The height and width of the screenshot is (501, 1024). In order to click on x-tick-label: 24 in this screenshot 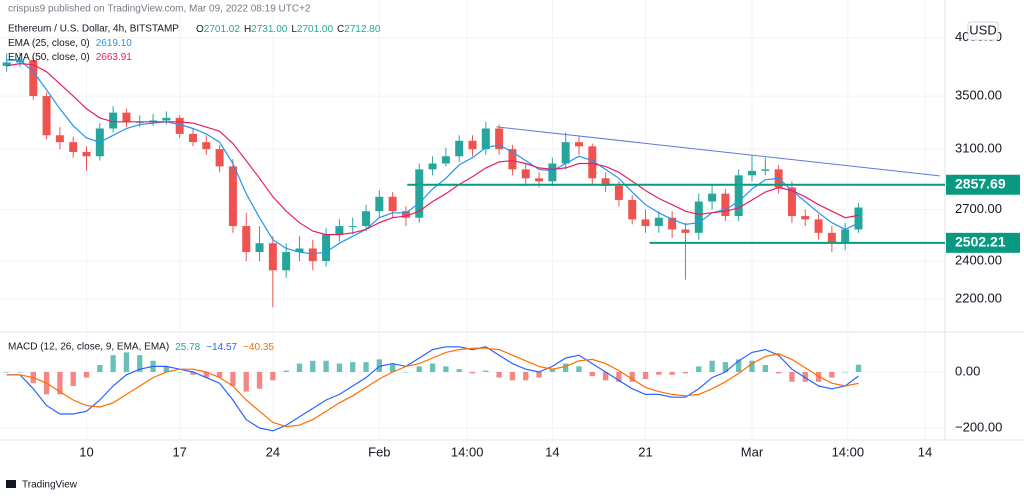, I will do `click(273, 451)`.